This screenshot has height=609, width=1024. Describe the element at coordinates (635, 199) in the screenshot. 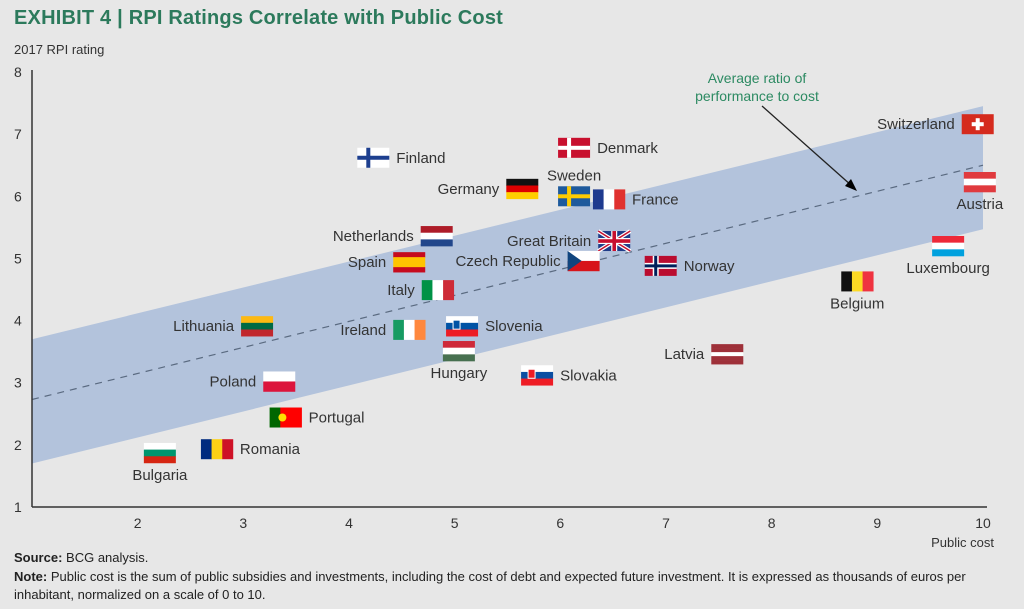

I see `data-point-france: France` at that location.